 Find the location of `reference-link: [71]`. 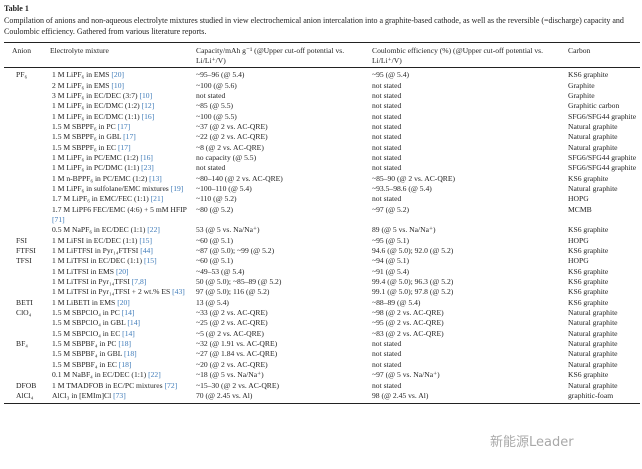

reference-link: [71] is located at coordinates (58, 219).